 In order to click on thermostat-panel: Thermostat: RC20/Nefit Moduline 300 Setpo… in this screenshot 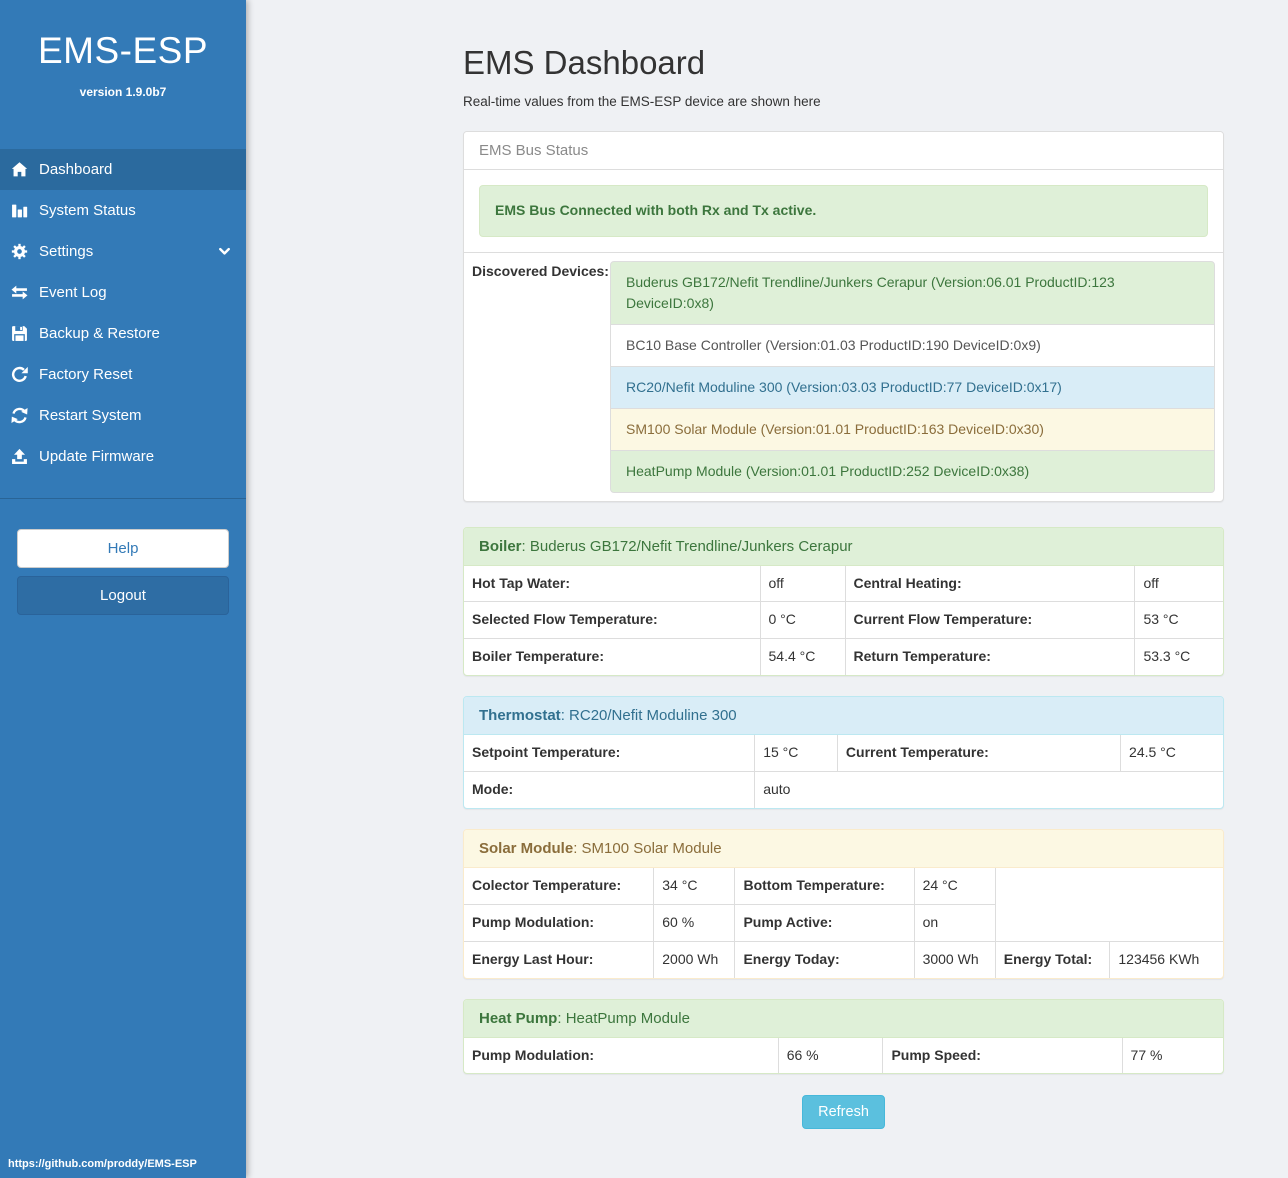, I will do `click(843, 752)`.